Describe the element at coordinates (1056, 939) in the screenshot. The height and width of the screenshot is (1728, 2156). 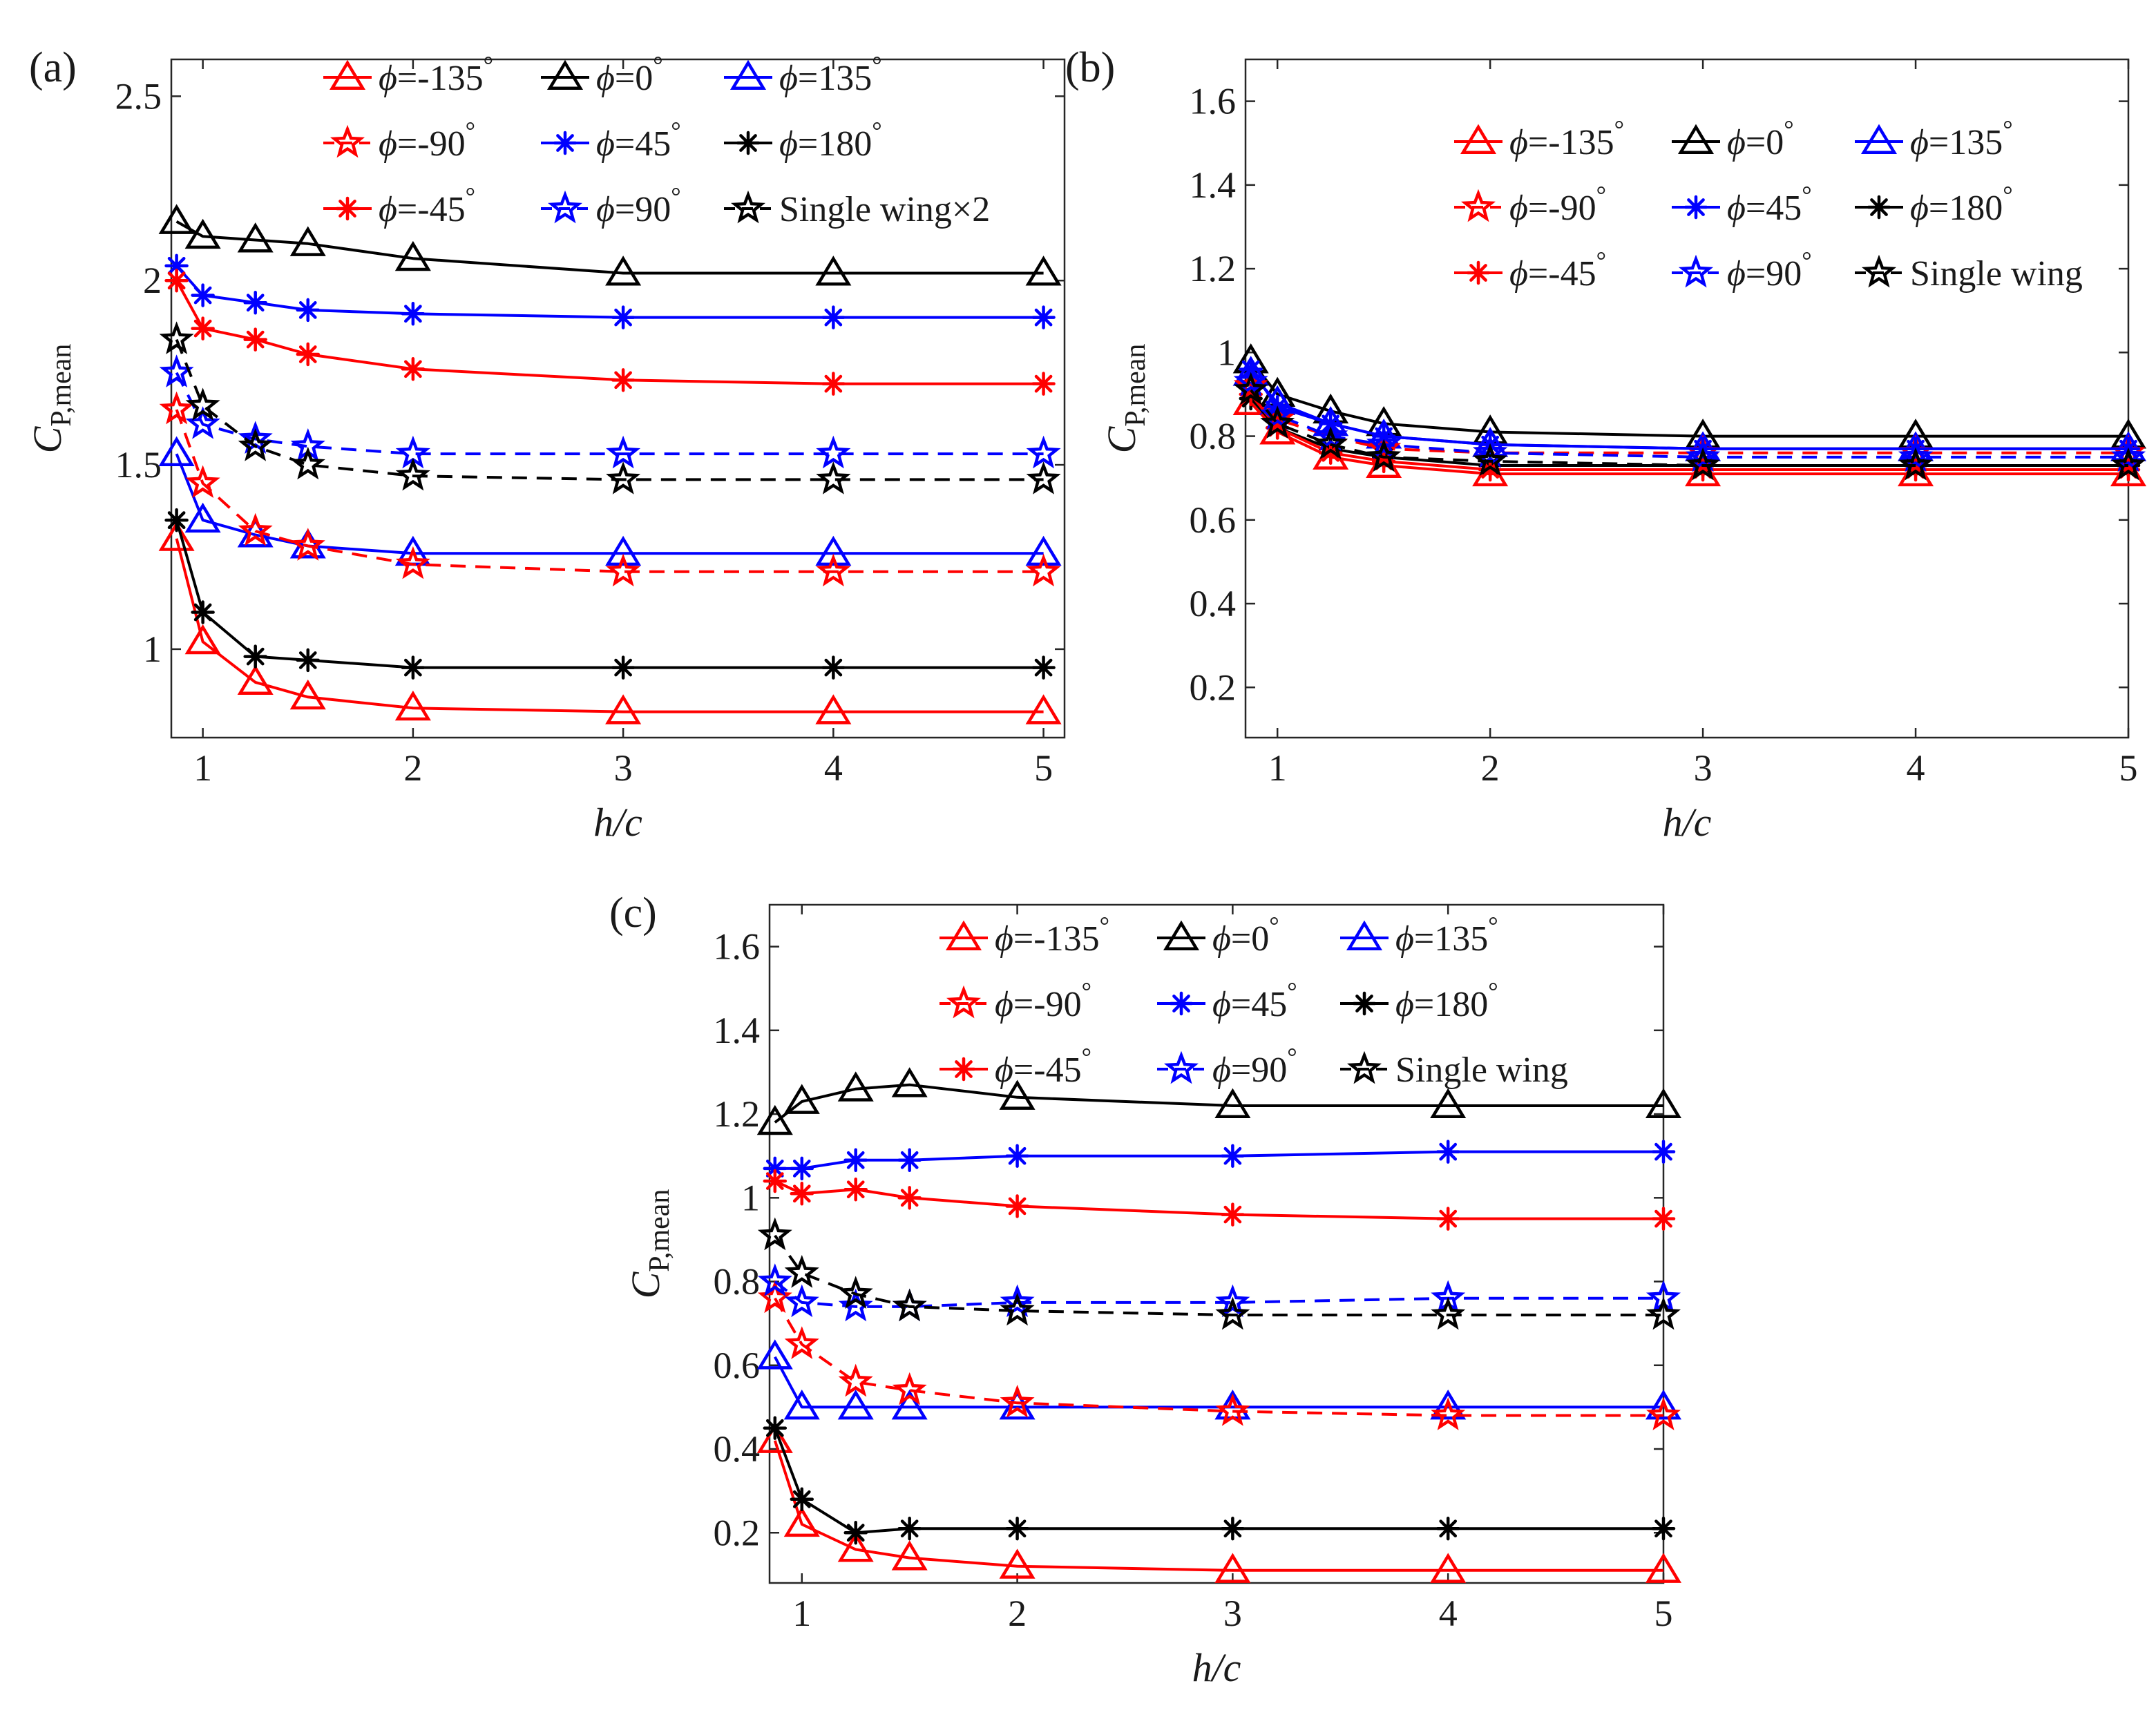
I see `legend-value: =-135` at that location.